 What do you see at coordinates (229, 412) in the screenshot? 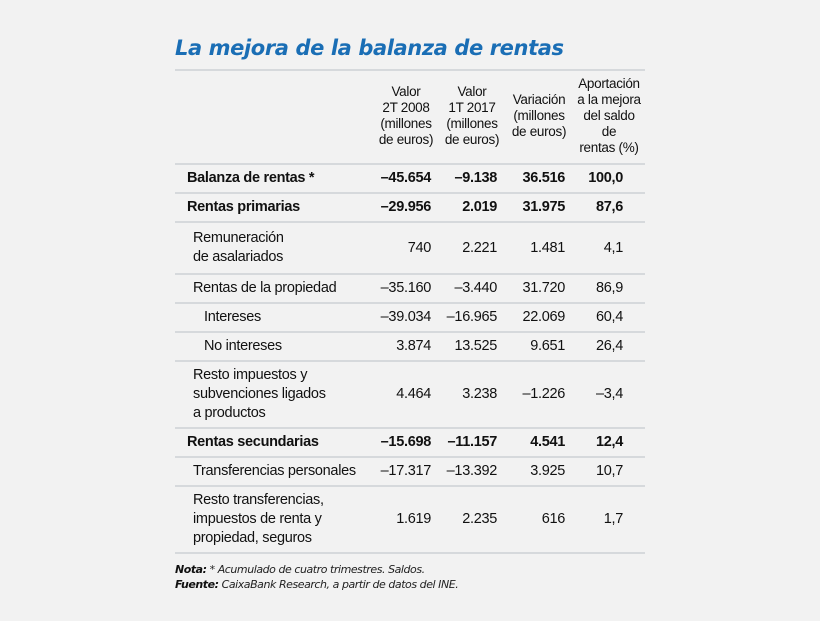
I see `row-label-line: a productos` at bounding box center [229, 412].